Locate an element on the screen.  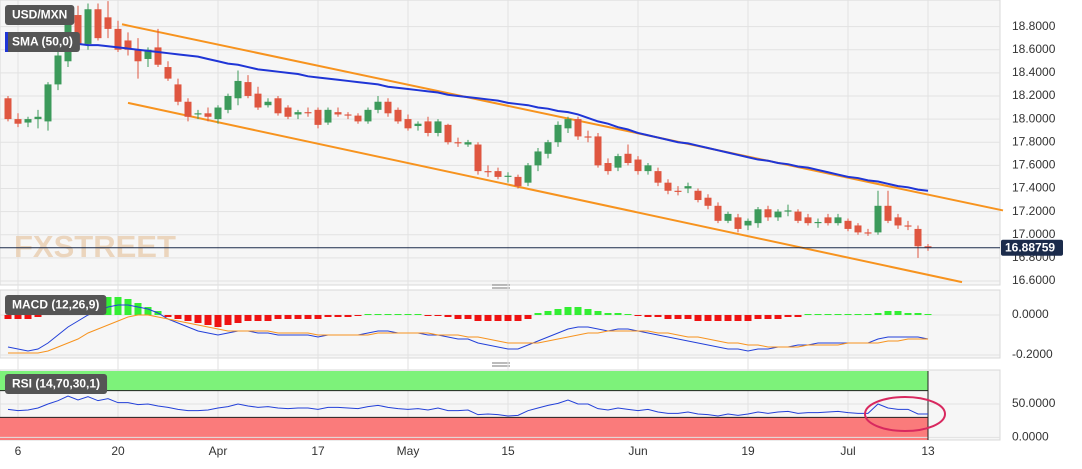
x-tick-label: 15 is located at coordinates (508, 451).